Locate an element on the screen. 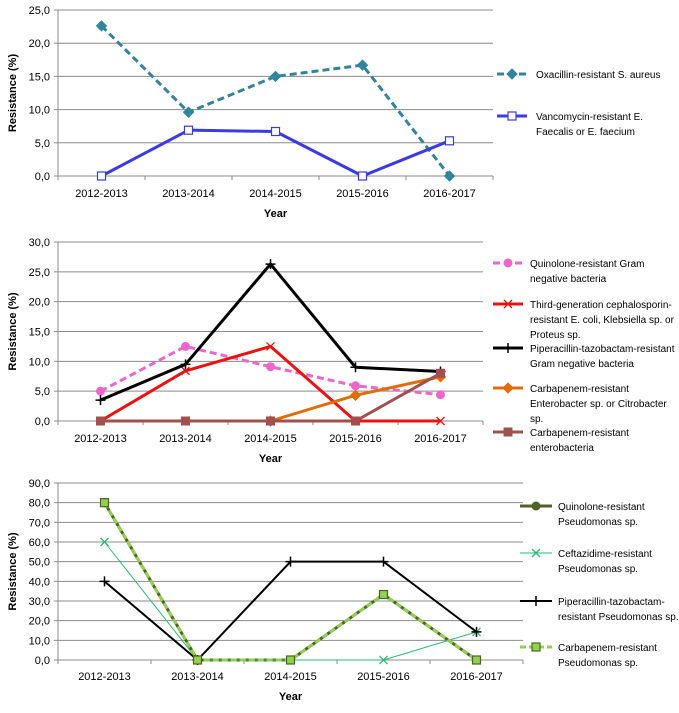 The image size is (679, 713). y-tick-label: 60,0 is located at coordinates (39, 543).